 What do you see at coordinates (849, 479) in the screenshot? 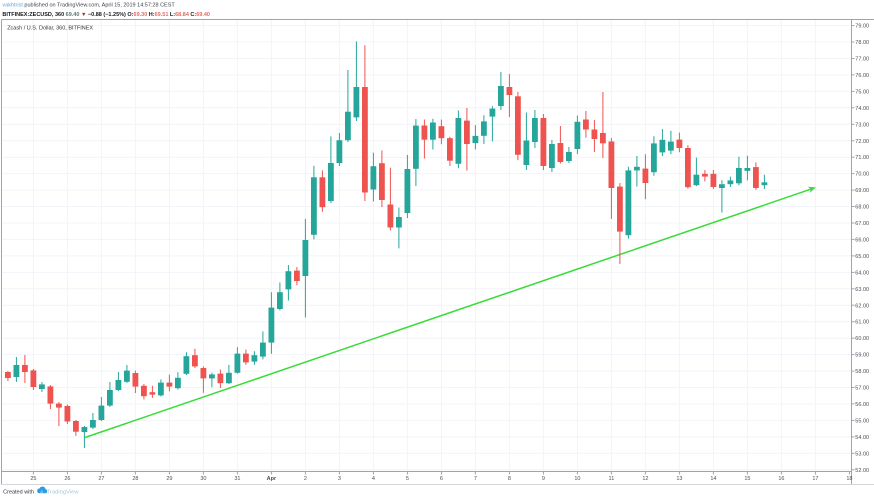
I see `svg-text: 18` at bounding box center [849, 479].